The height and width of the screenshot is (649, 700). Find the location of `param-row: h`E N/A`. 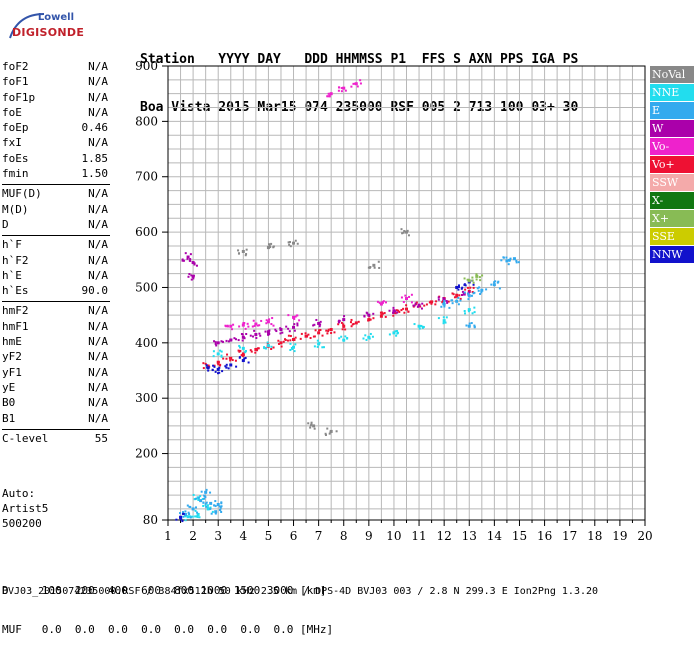

param-row: h`E N/A is located at coordinates (56, 276).